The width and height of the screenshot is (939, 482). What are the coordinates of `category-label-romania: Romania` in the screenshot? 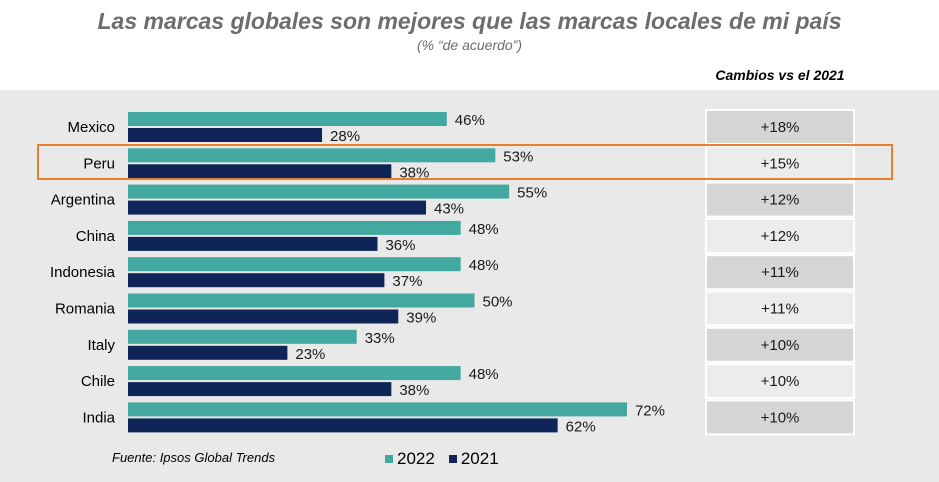 It's located at (85, 309).